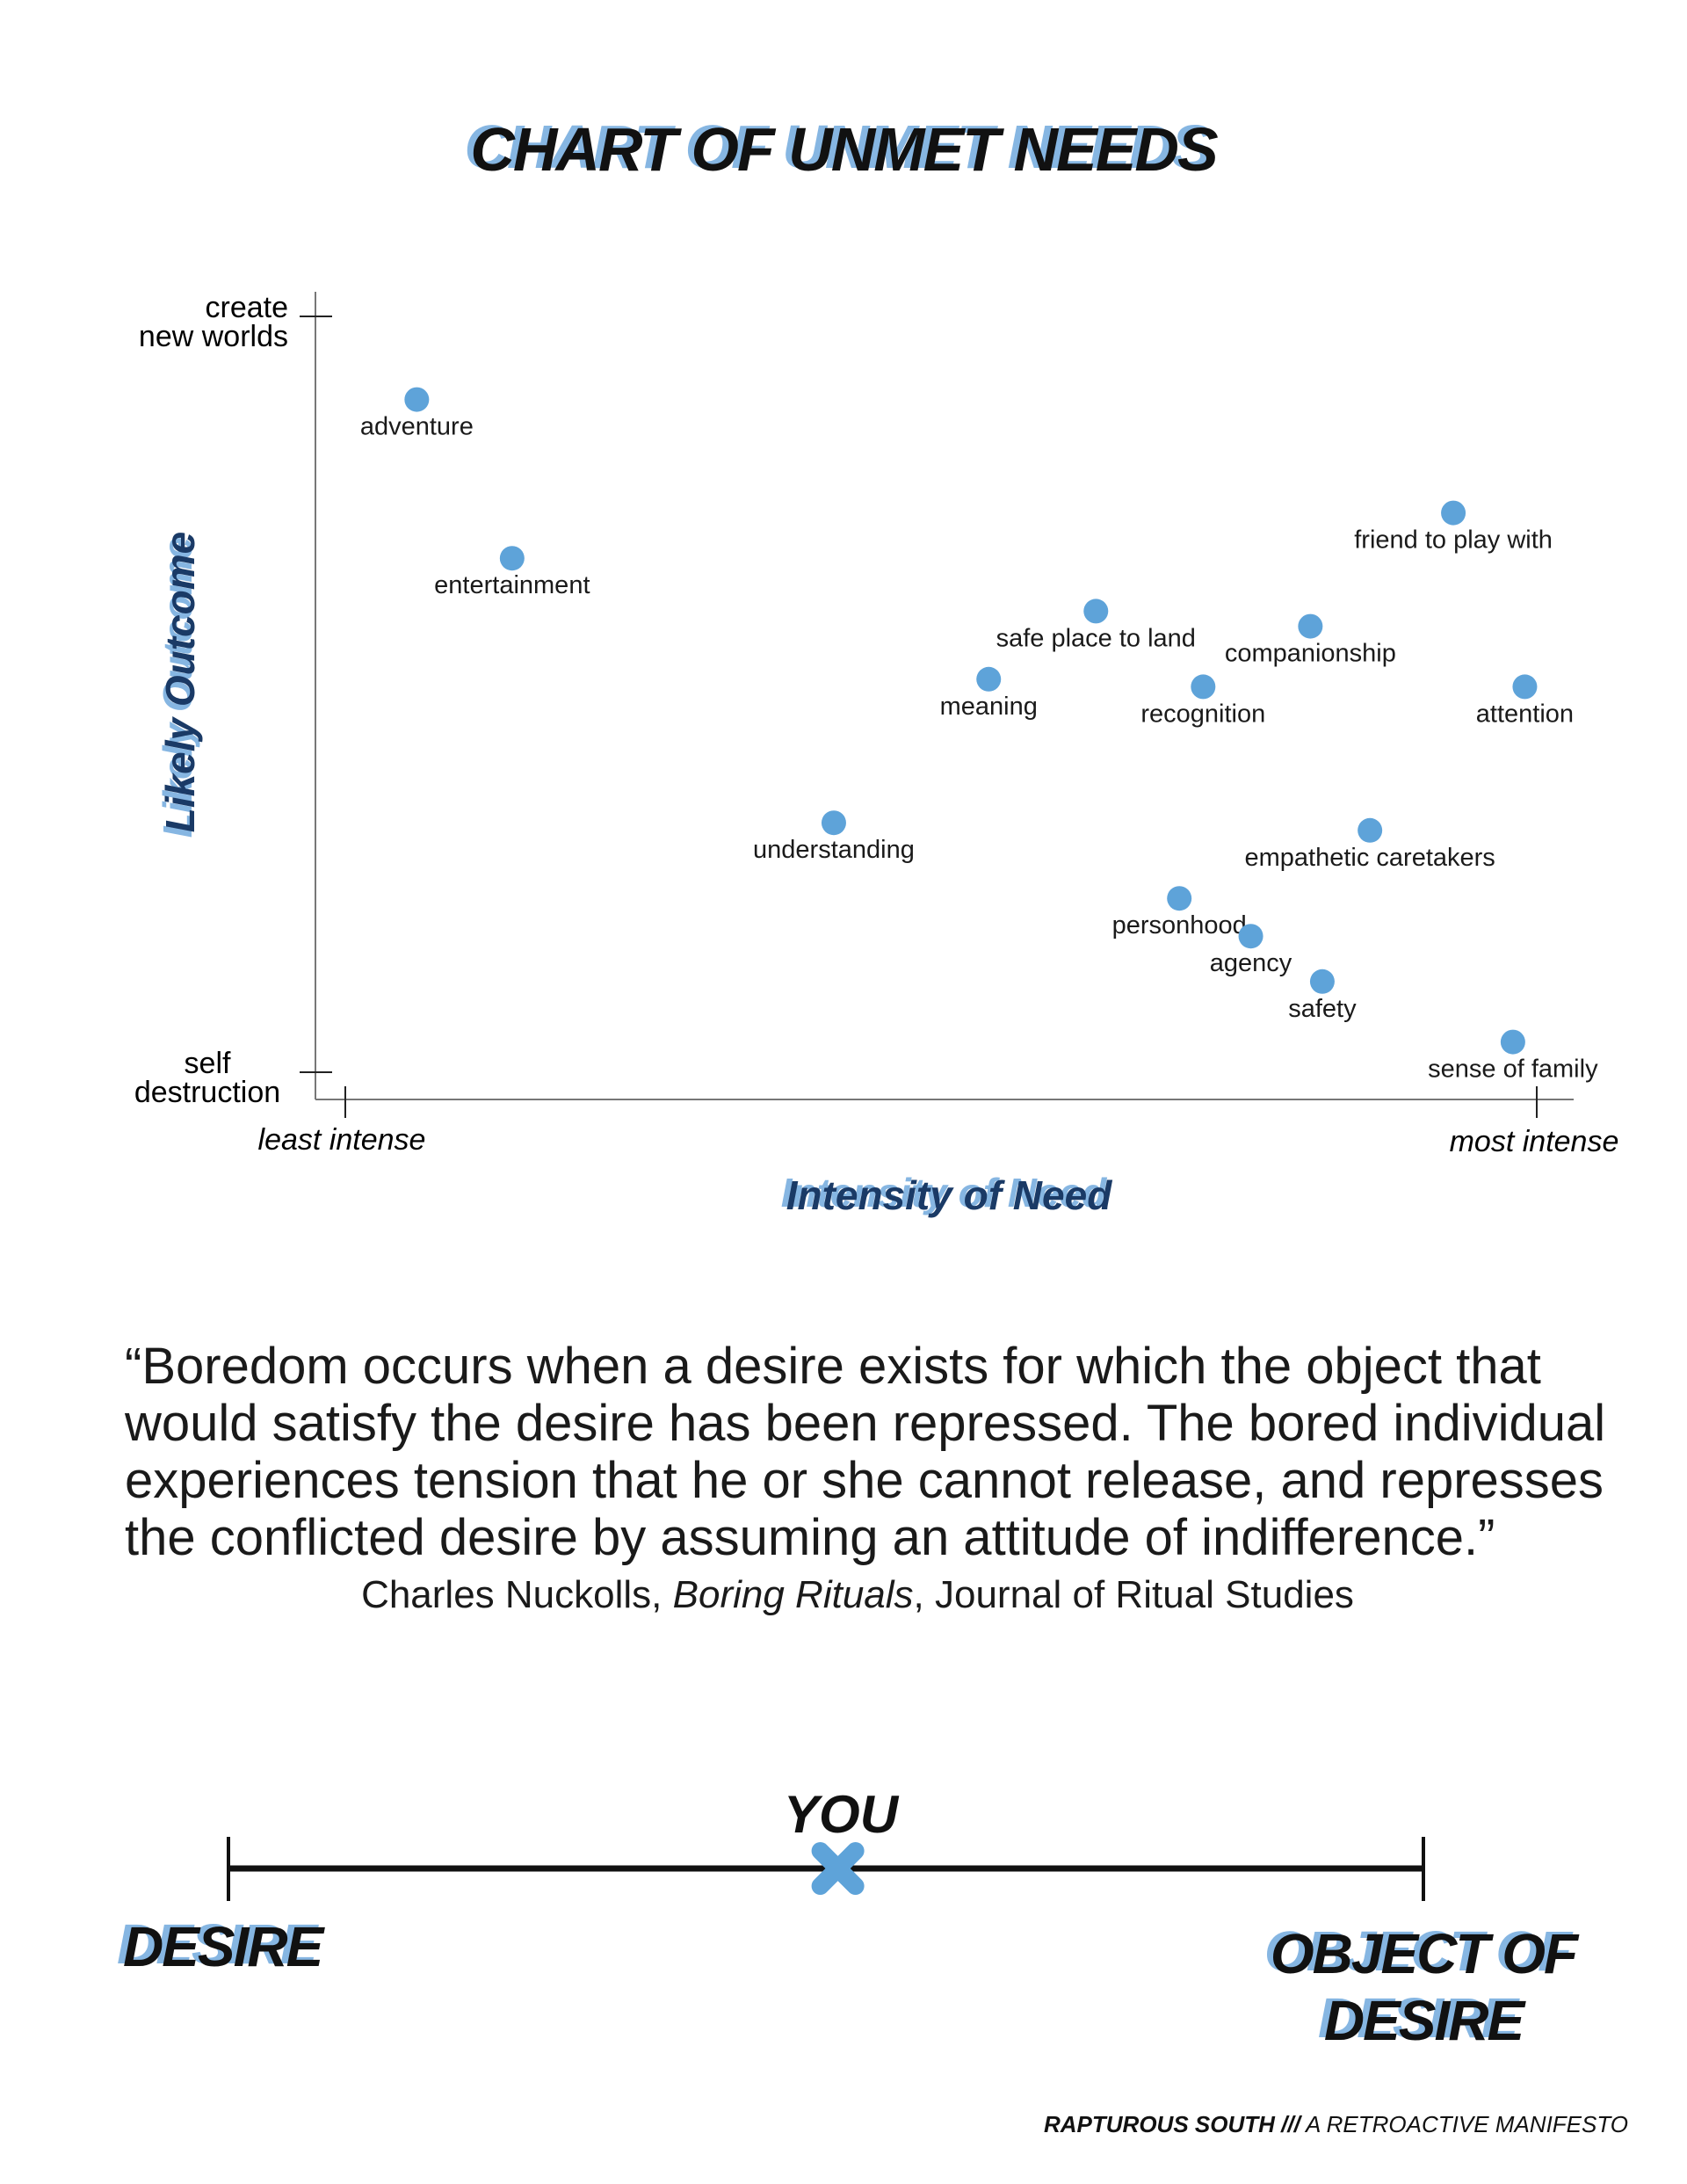 The height and width of the screenshot is (2184, 1687). I want to click on quote-work: Boring Rituals, so click(793, 1594).